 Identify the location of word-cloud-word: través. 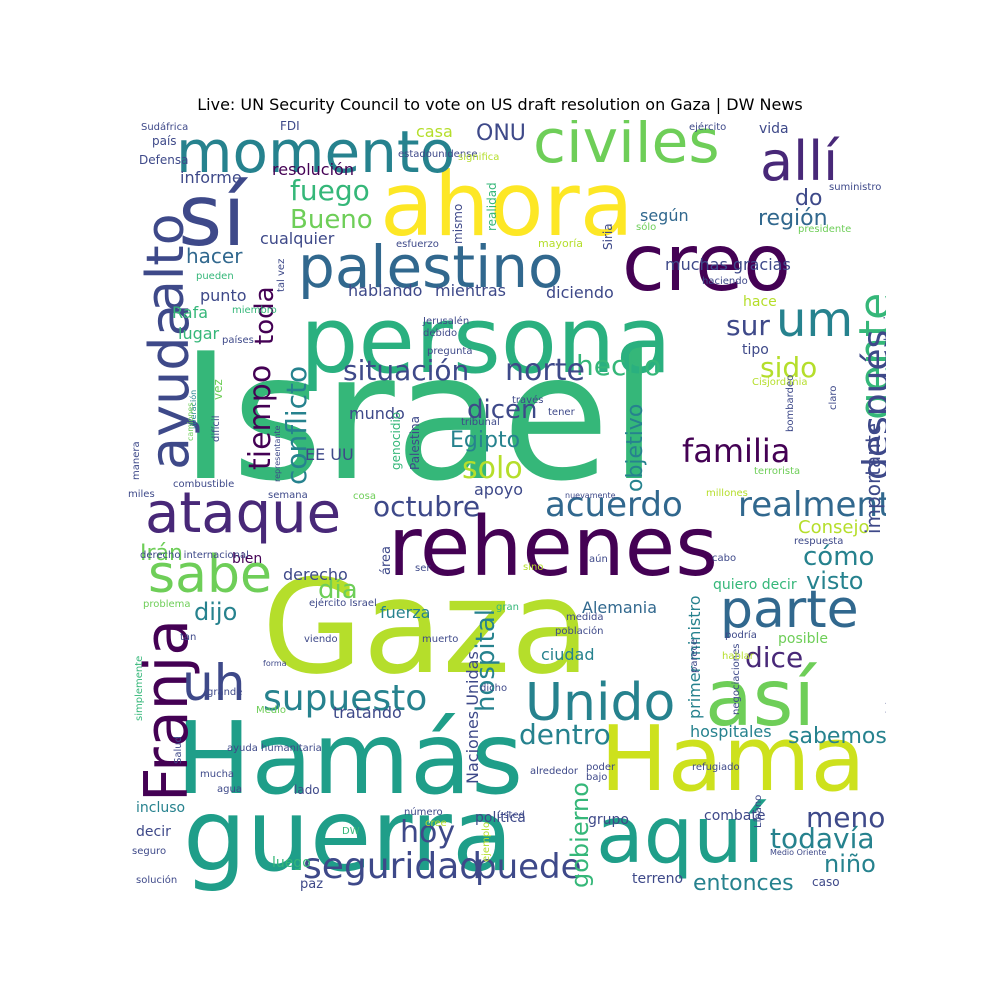
(527, 400).